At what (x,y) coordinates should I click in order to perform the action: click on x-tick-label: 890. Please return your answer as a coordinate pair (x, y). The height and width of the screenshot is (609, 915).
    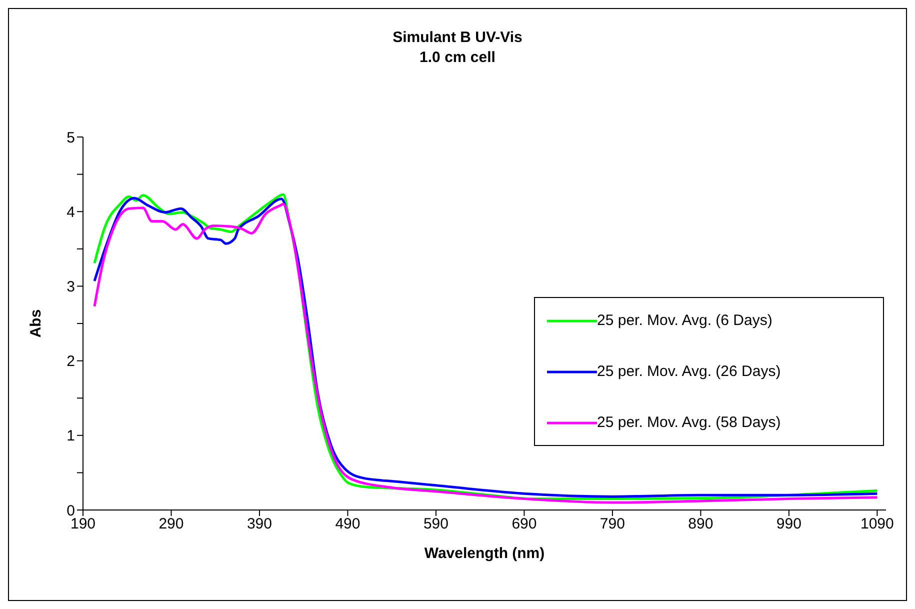
    Looking at the image, I should click on (701, 524).